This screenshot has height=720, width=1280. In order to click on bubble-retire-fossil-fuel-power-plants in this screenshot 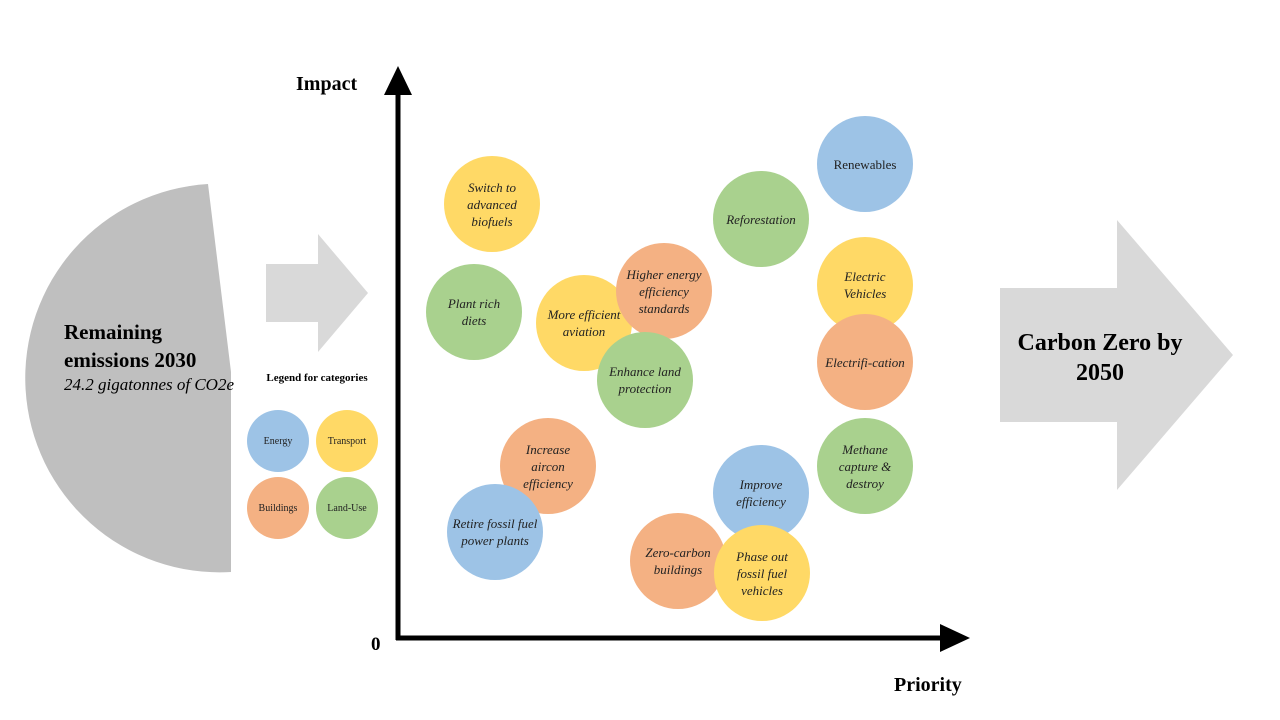, I will do `click(495, 532)`.